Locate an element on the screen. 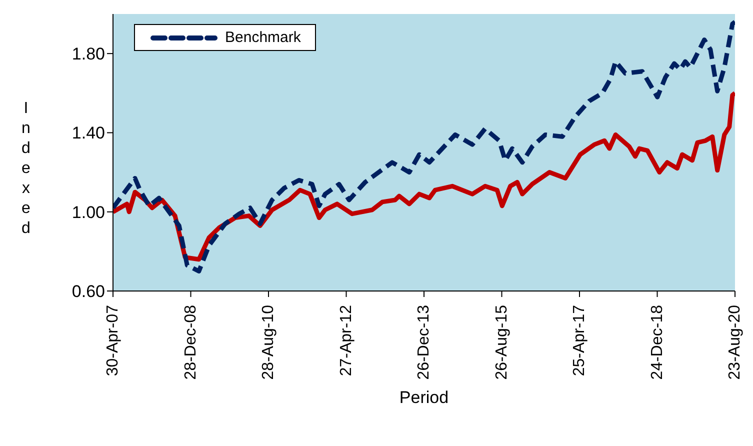  legend-label: Benchmark is located at coordinates (263, 37).